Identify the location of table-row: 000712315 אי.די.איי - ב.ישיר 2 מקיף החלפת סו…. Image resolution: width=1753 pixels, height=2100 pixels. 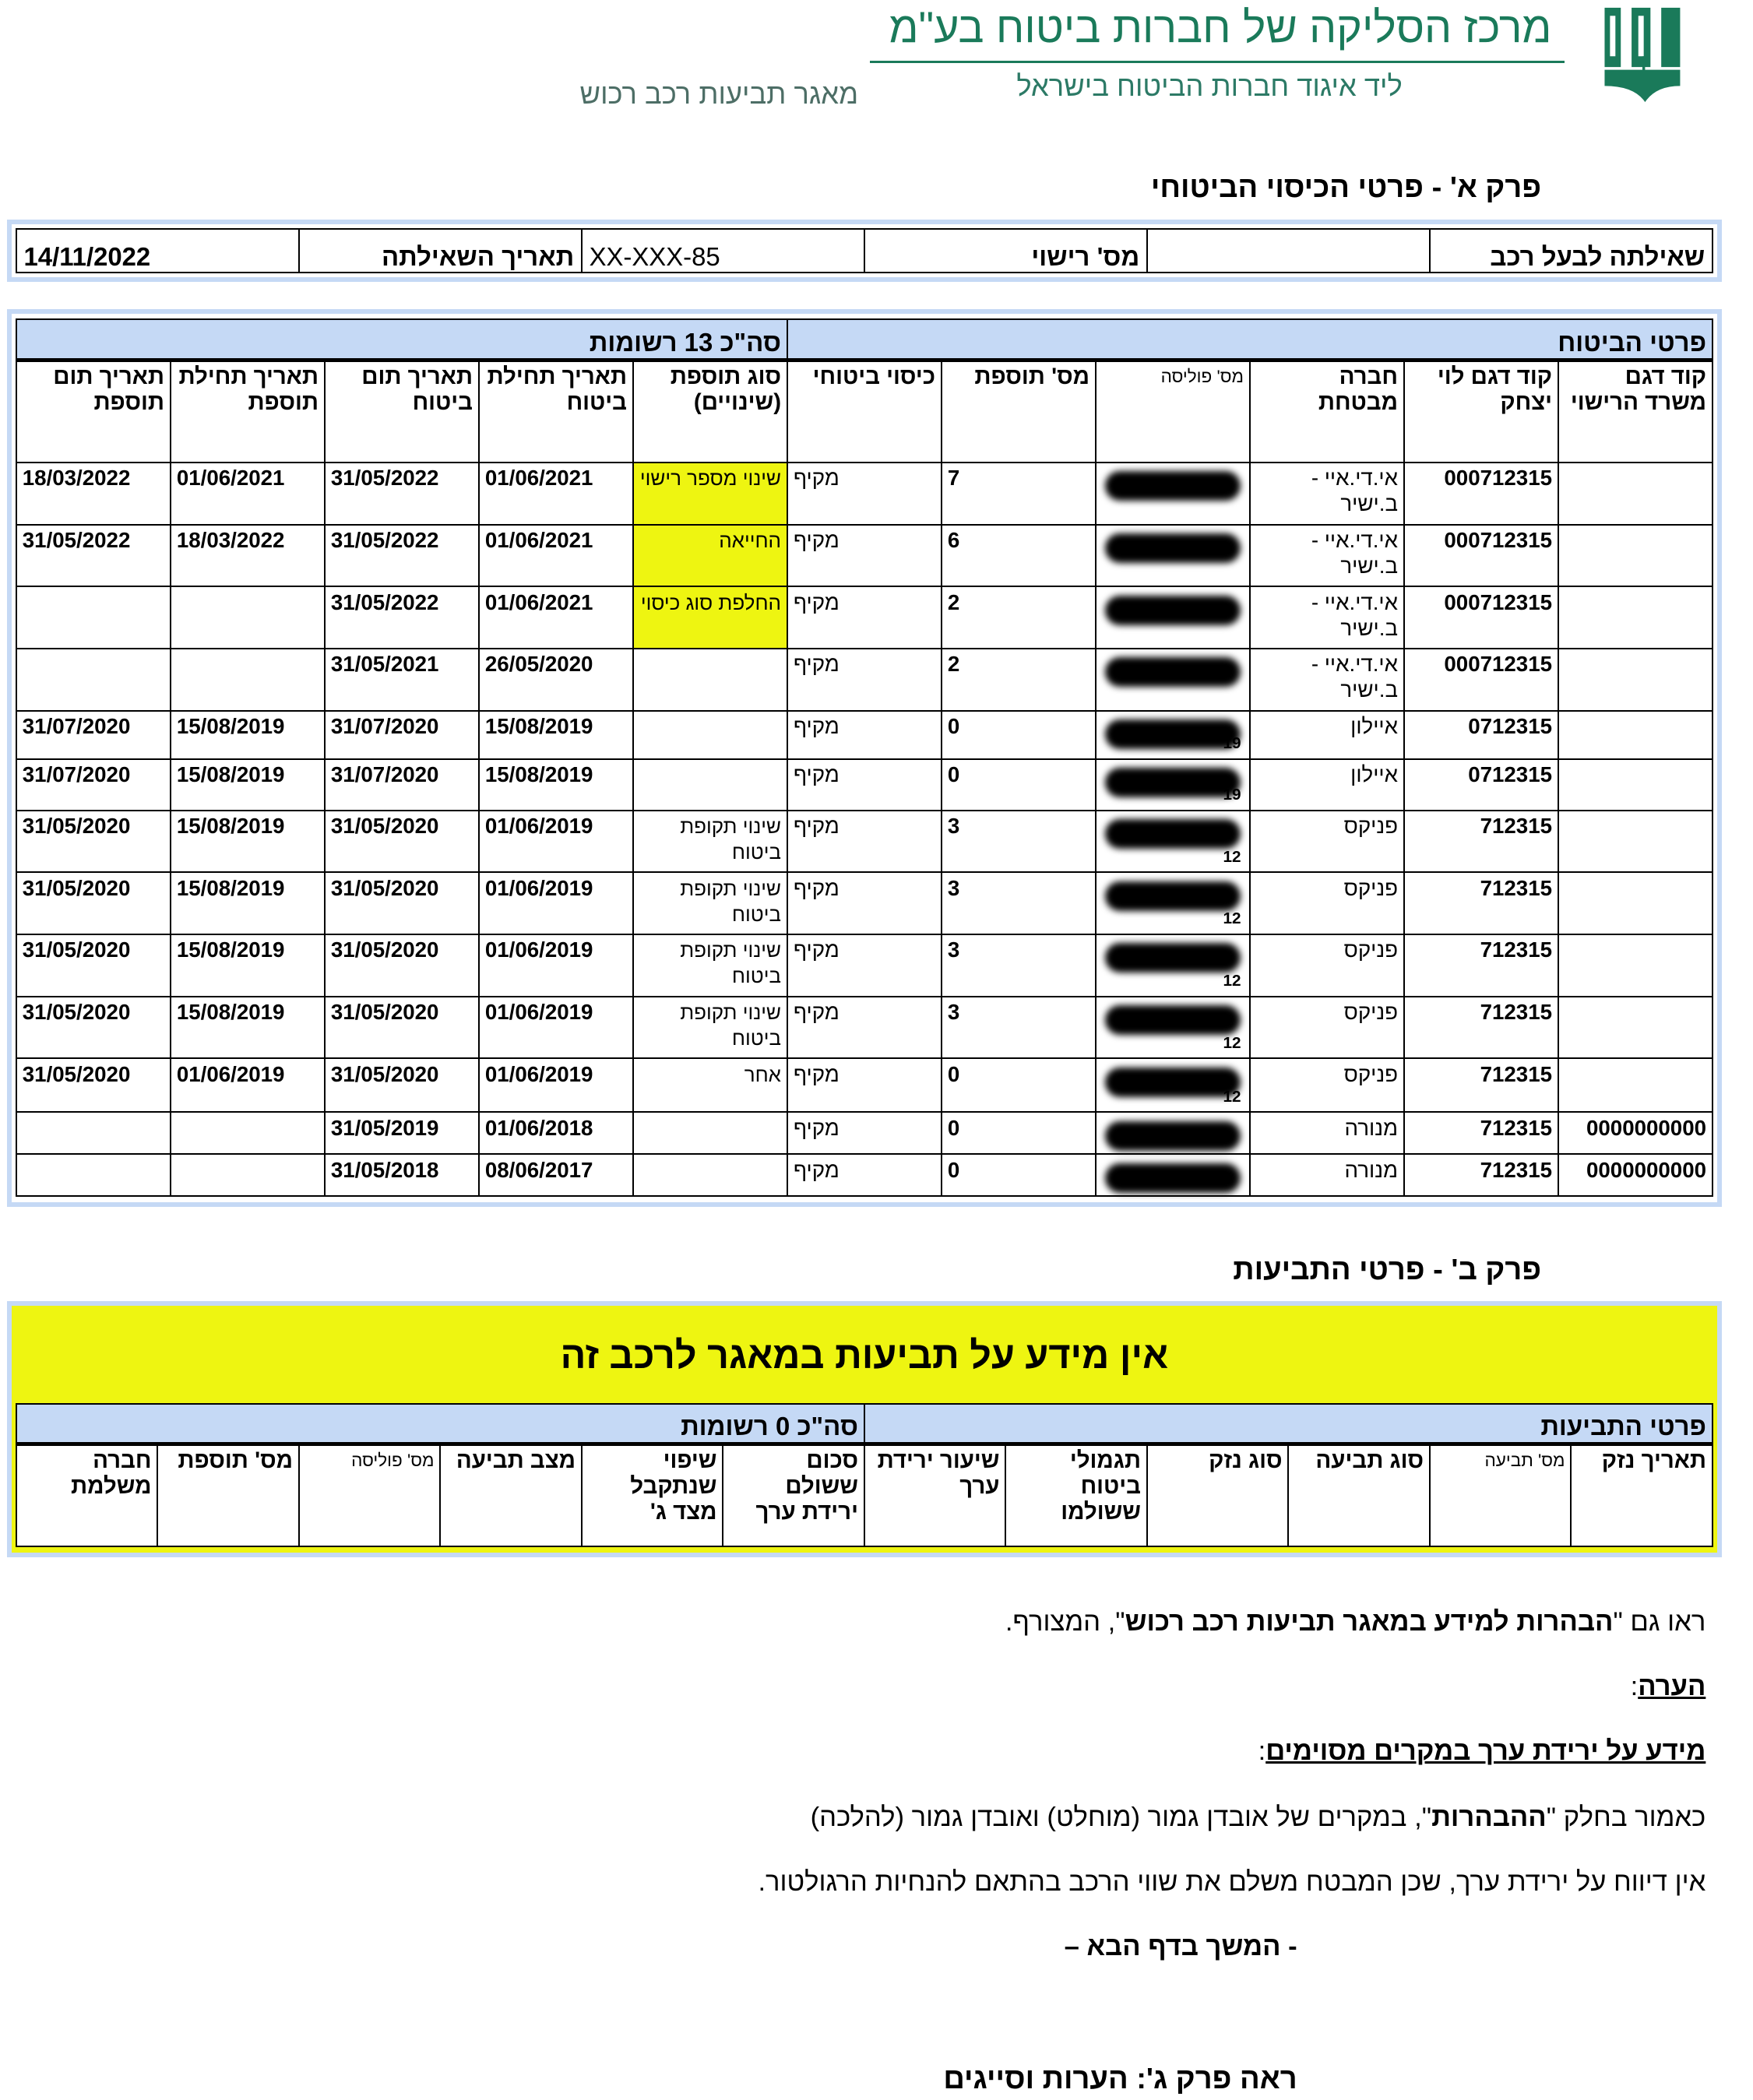
(864, 617).